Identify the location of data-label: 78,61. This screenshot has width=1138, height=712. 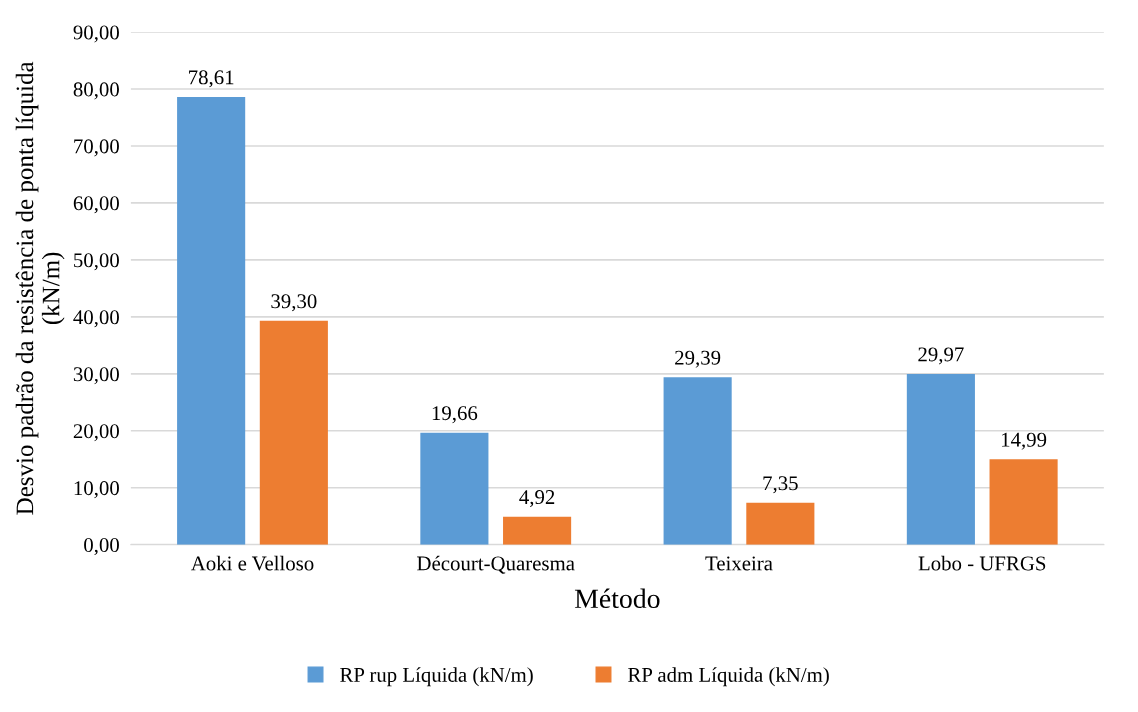
(211, 79).